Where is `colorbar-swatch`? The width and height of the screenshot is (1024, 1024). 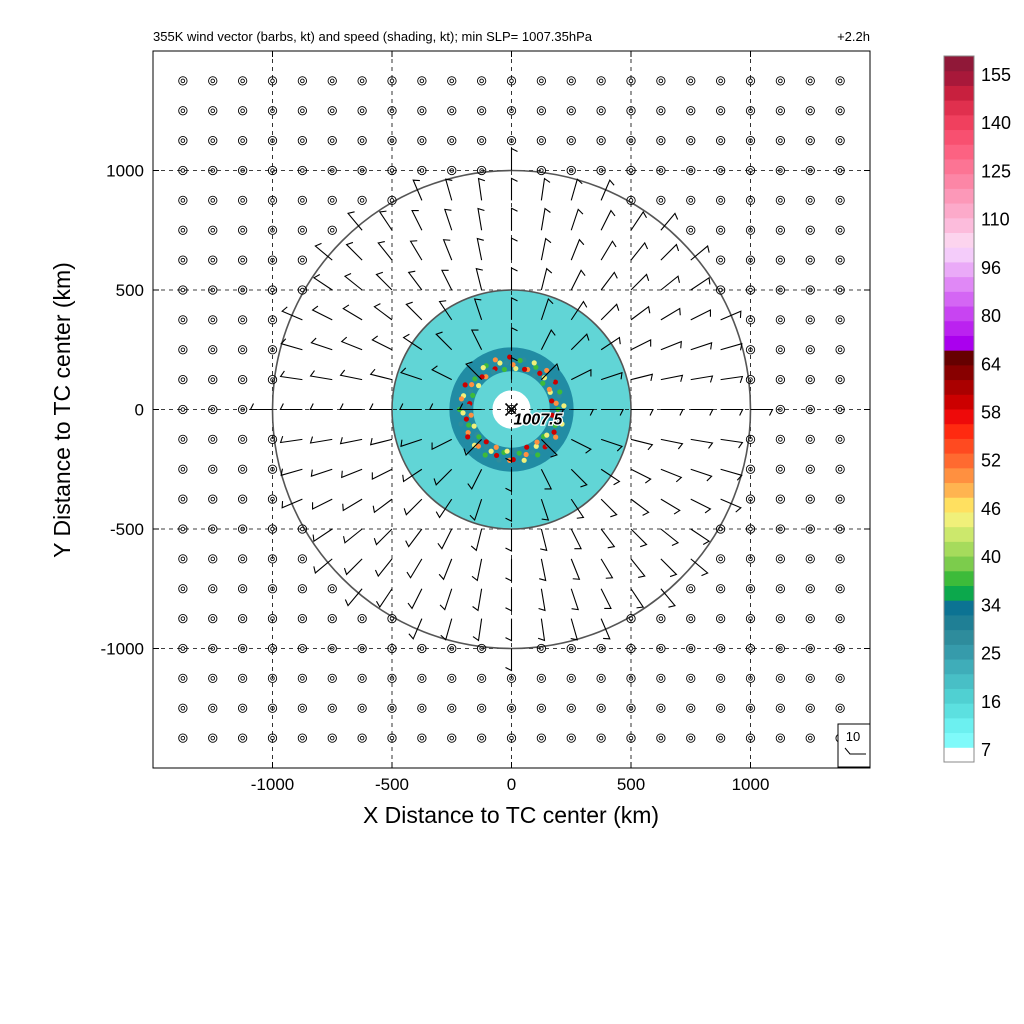 colorbar-swatch is located at coordinates (959, 608).